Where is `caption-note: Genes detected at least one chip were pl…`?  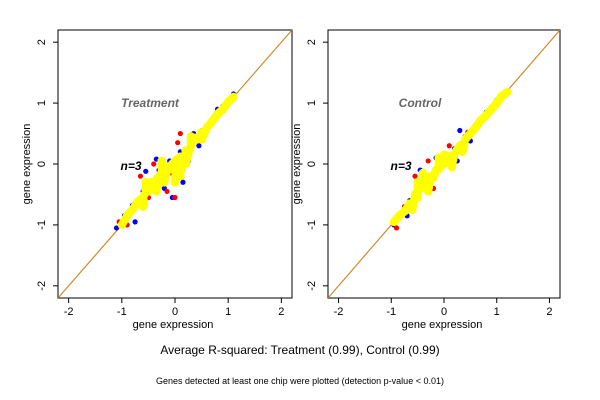
caption-note: Genes detected at least one chip were pl… is located at coordinates (300, 381).